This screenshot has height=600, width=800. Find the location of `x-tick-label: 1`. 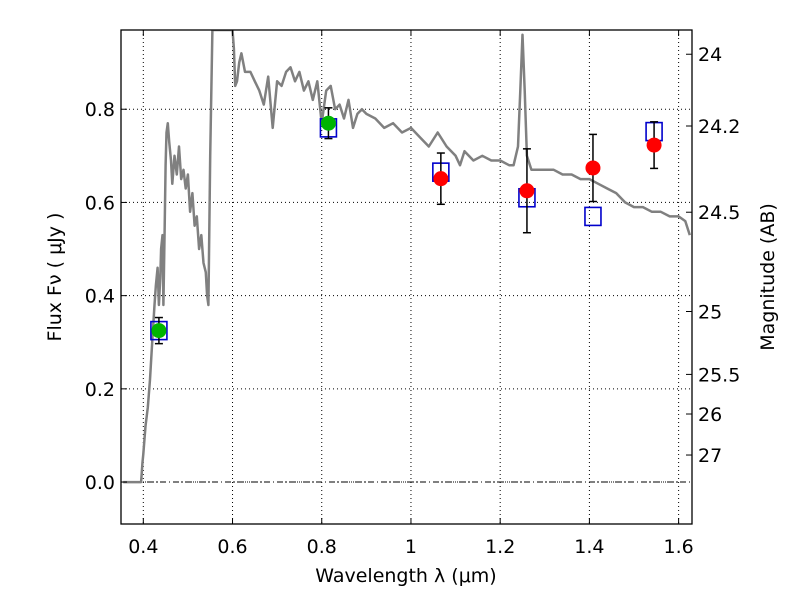

x-tick-label: 1 is located at coordinates (411, 547).